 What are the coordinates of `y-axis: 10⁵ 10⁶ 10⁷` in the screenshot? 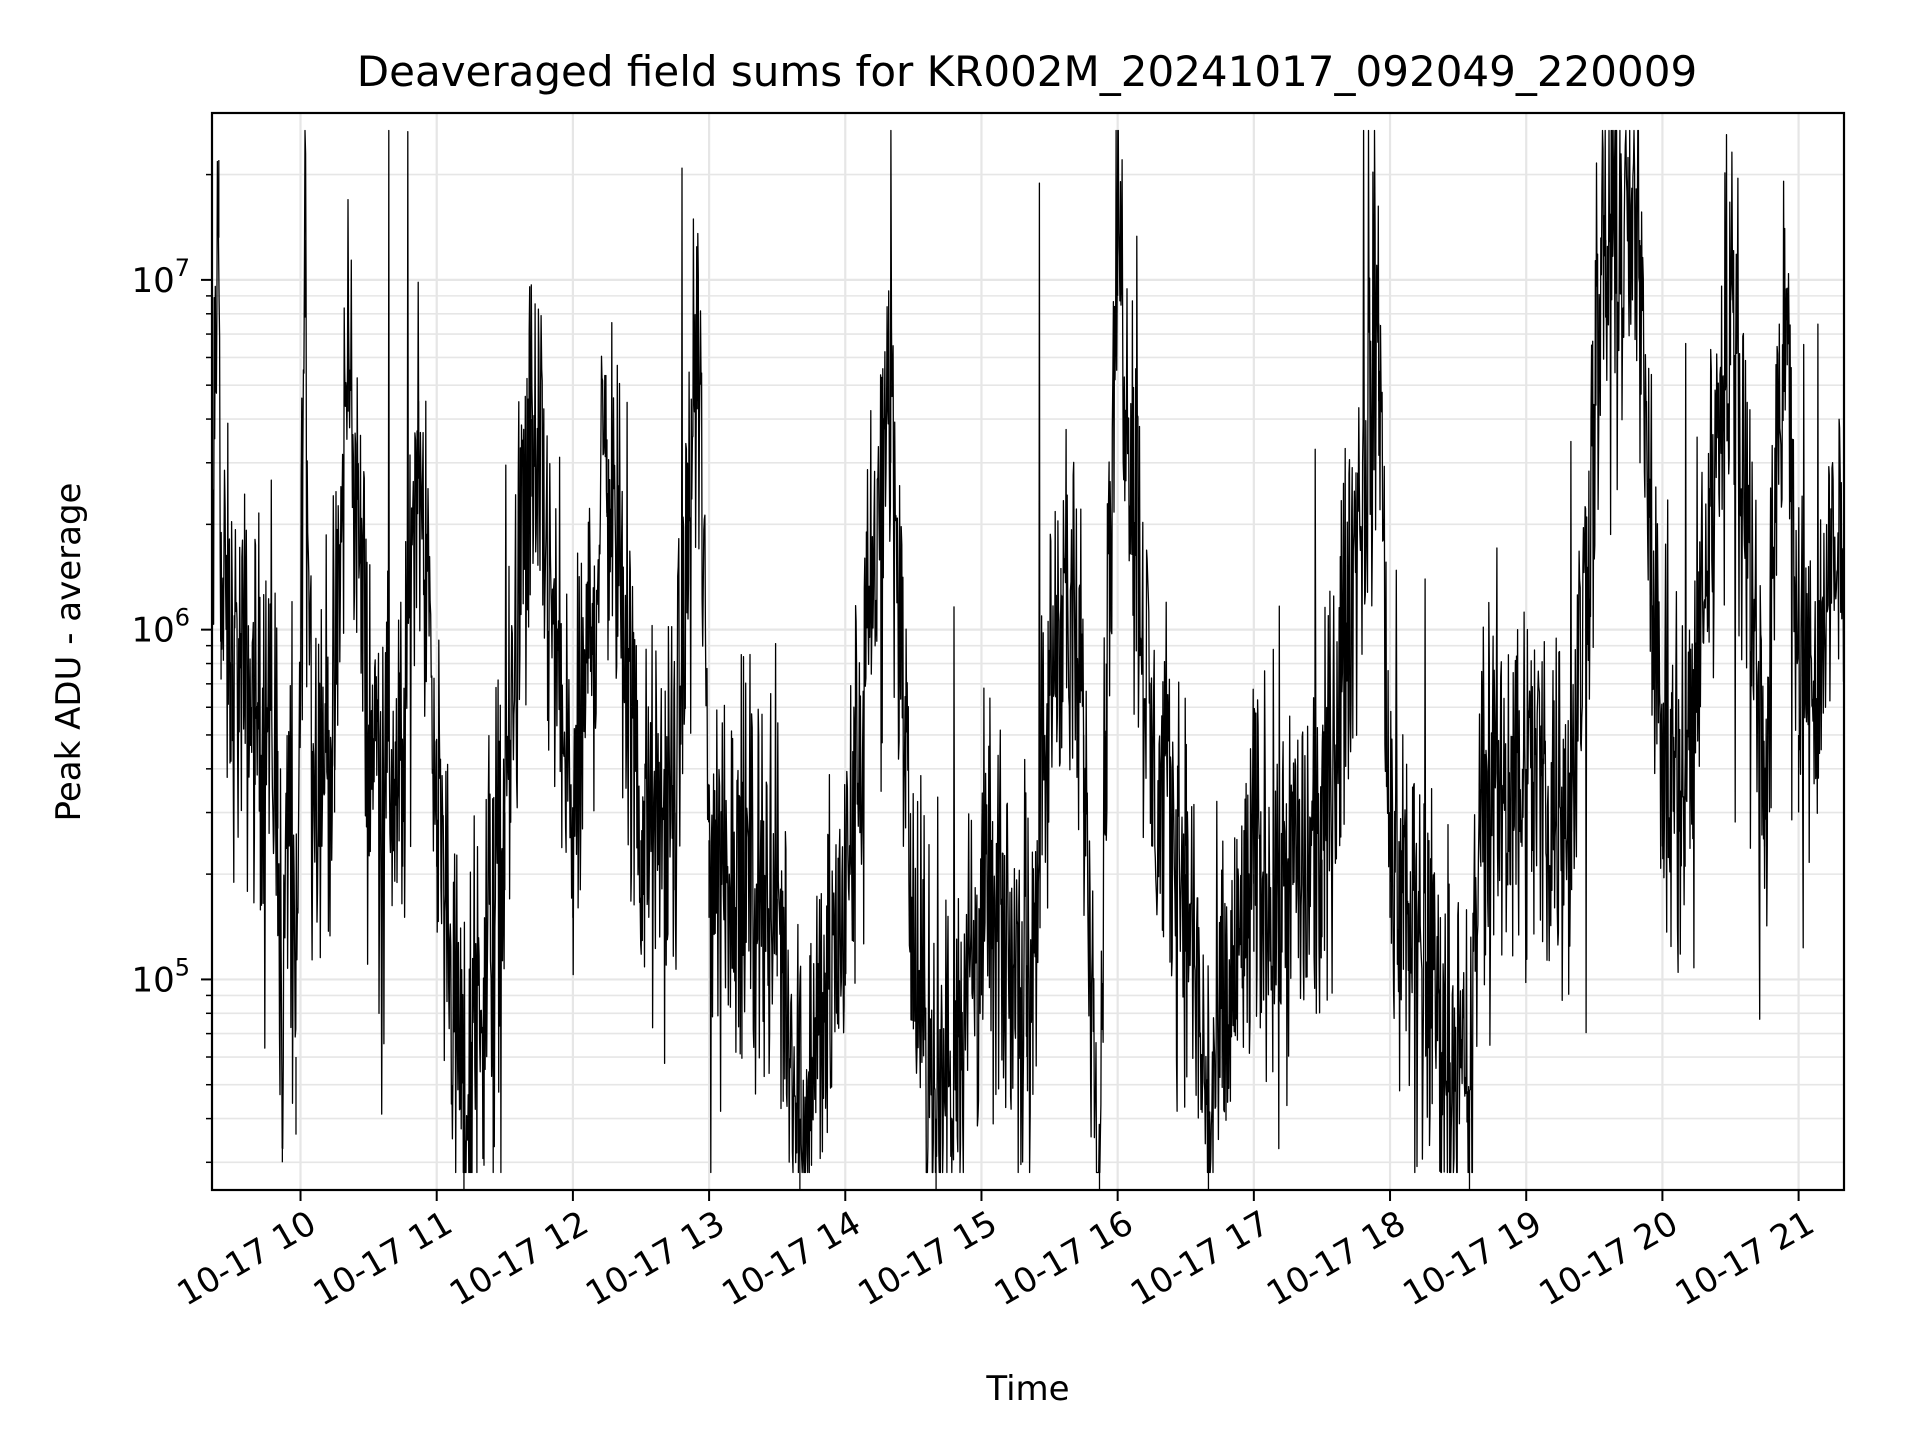 It's located at (171, 668).